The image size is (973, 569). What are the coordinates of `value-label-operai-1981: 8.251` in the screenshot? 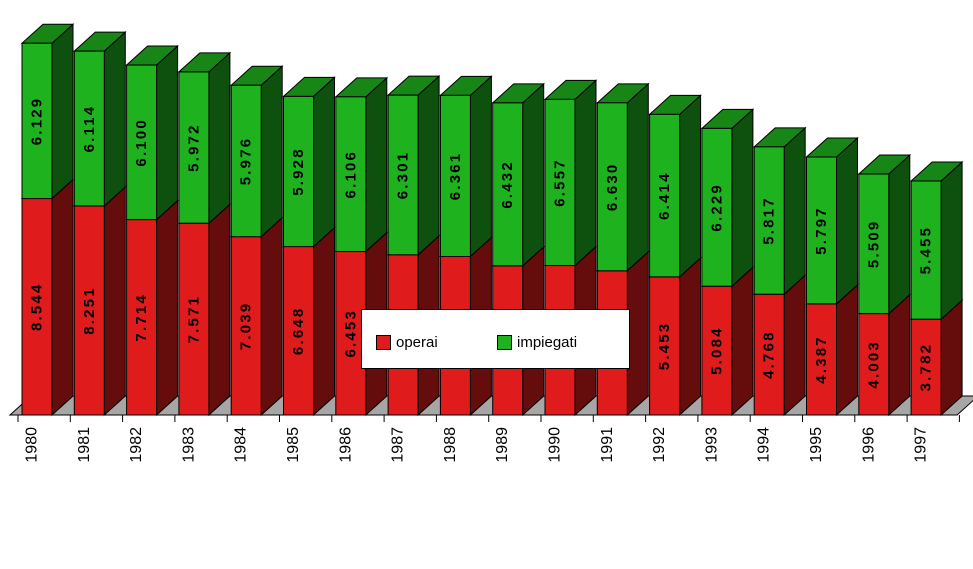 It's located at (89, 310).